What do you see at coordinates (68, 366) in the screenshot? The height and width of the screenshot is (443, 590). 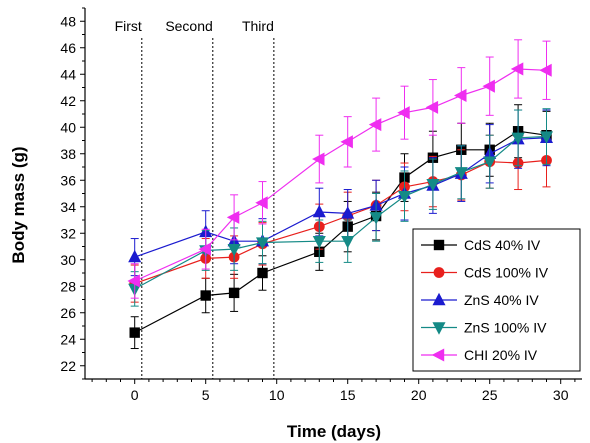 I see `y-tick-label: 22` at bounding box center [68, 366].